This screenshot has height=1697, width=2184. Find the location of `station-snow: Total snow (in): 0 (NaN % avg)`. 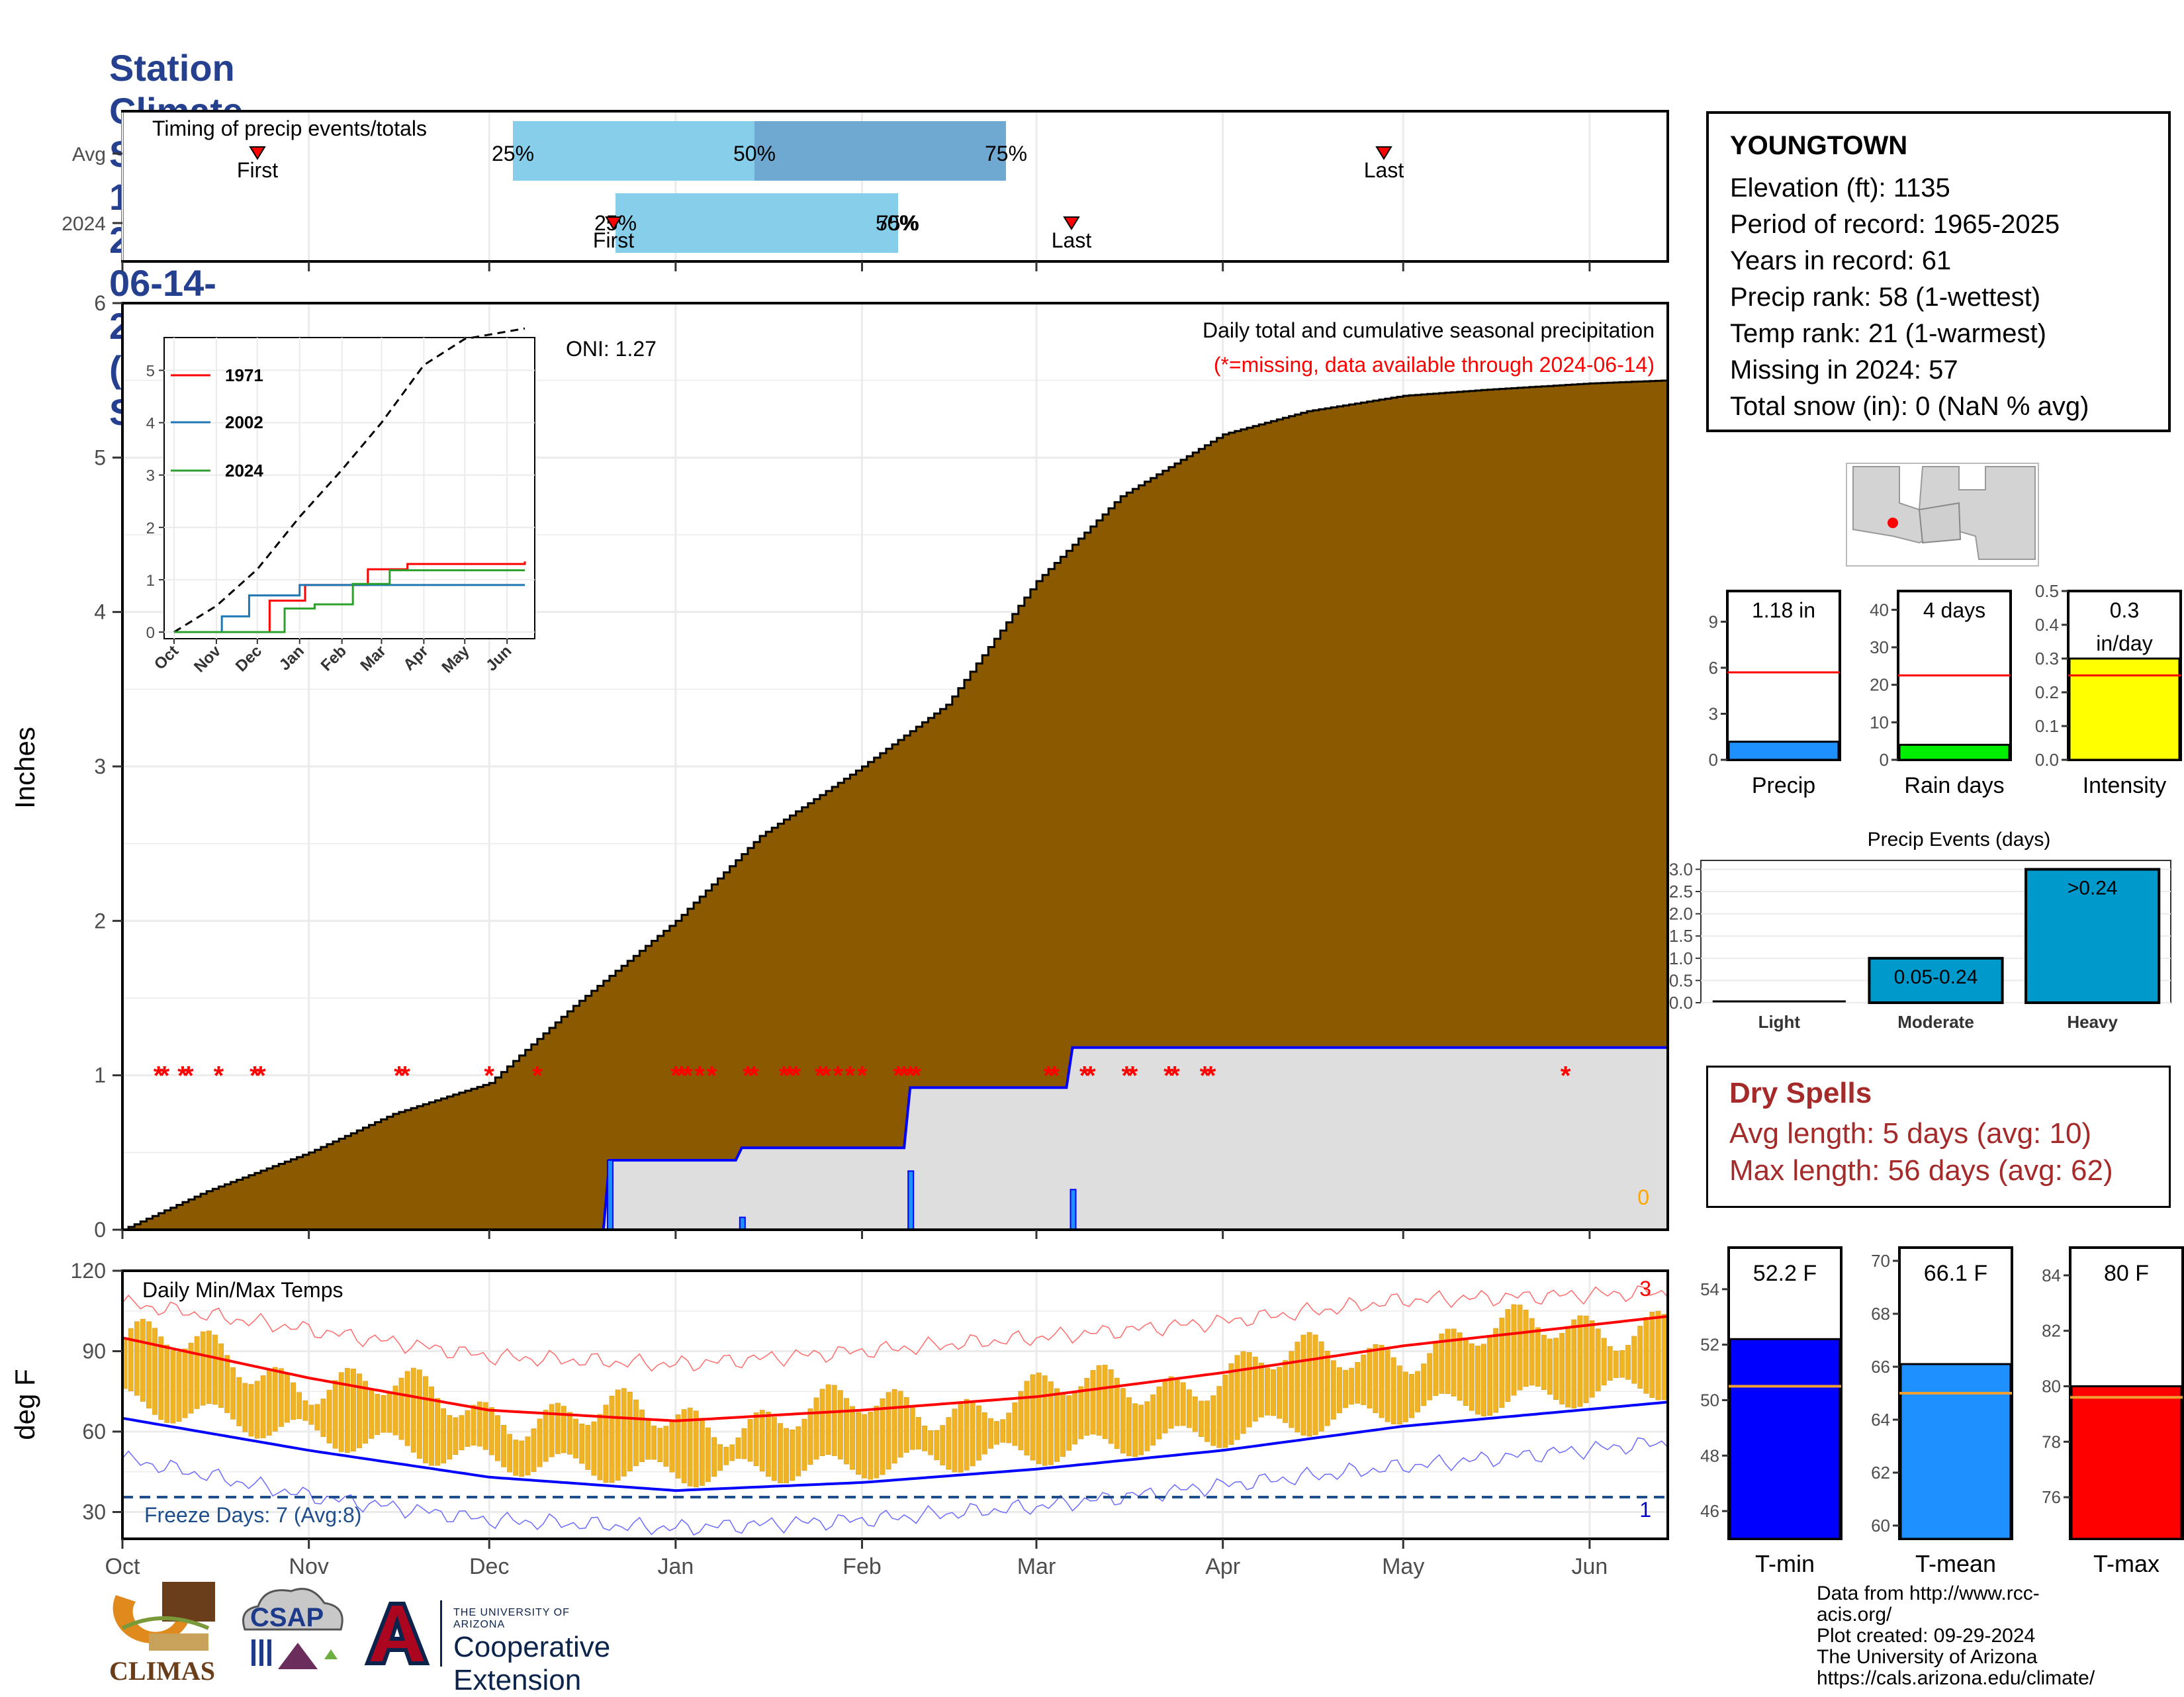

station-snow: Total snow (in): 0 (NaN % avg) is located at coordinates (1909, 406).